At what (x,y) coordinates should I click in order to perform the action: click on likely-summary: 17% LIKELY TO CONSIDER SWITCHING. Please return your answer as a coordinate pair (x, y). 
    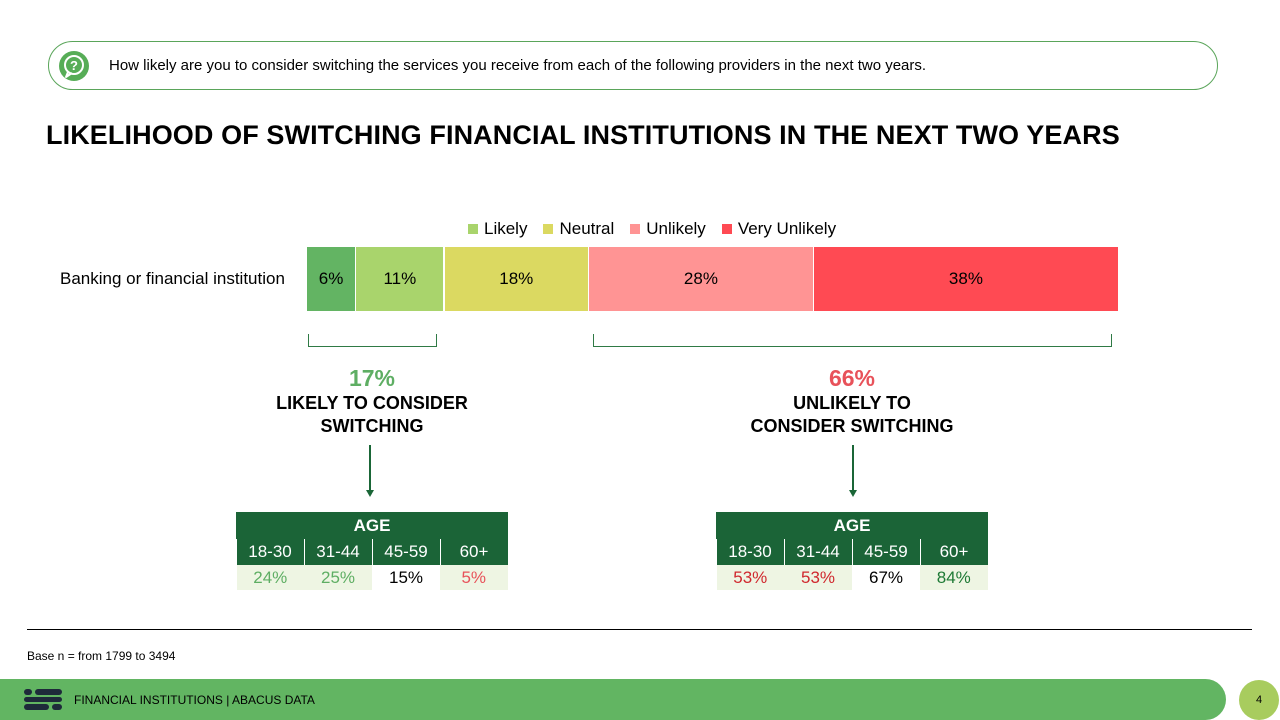
    Looking at the image, I should click on (372, 401).